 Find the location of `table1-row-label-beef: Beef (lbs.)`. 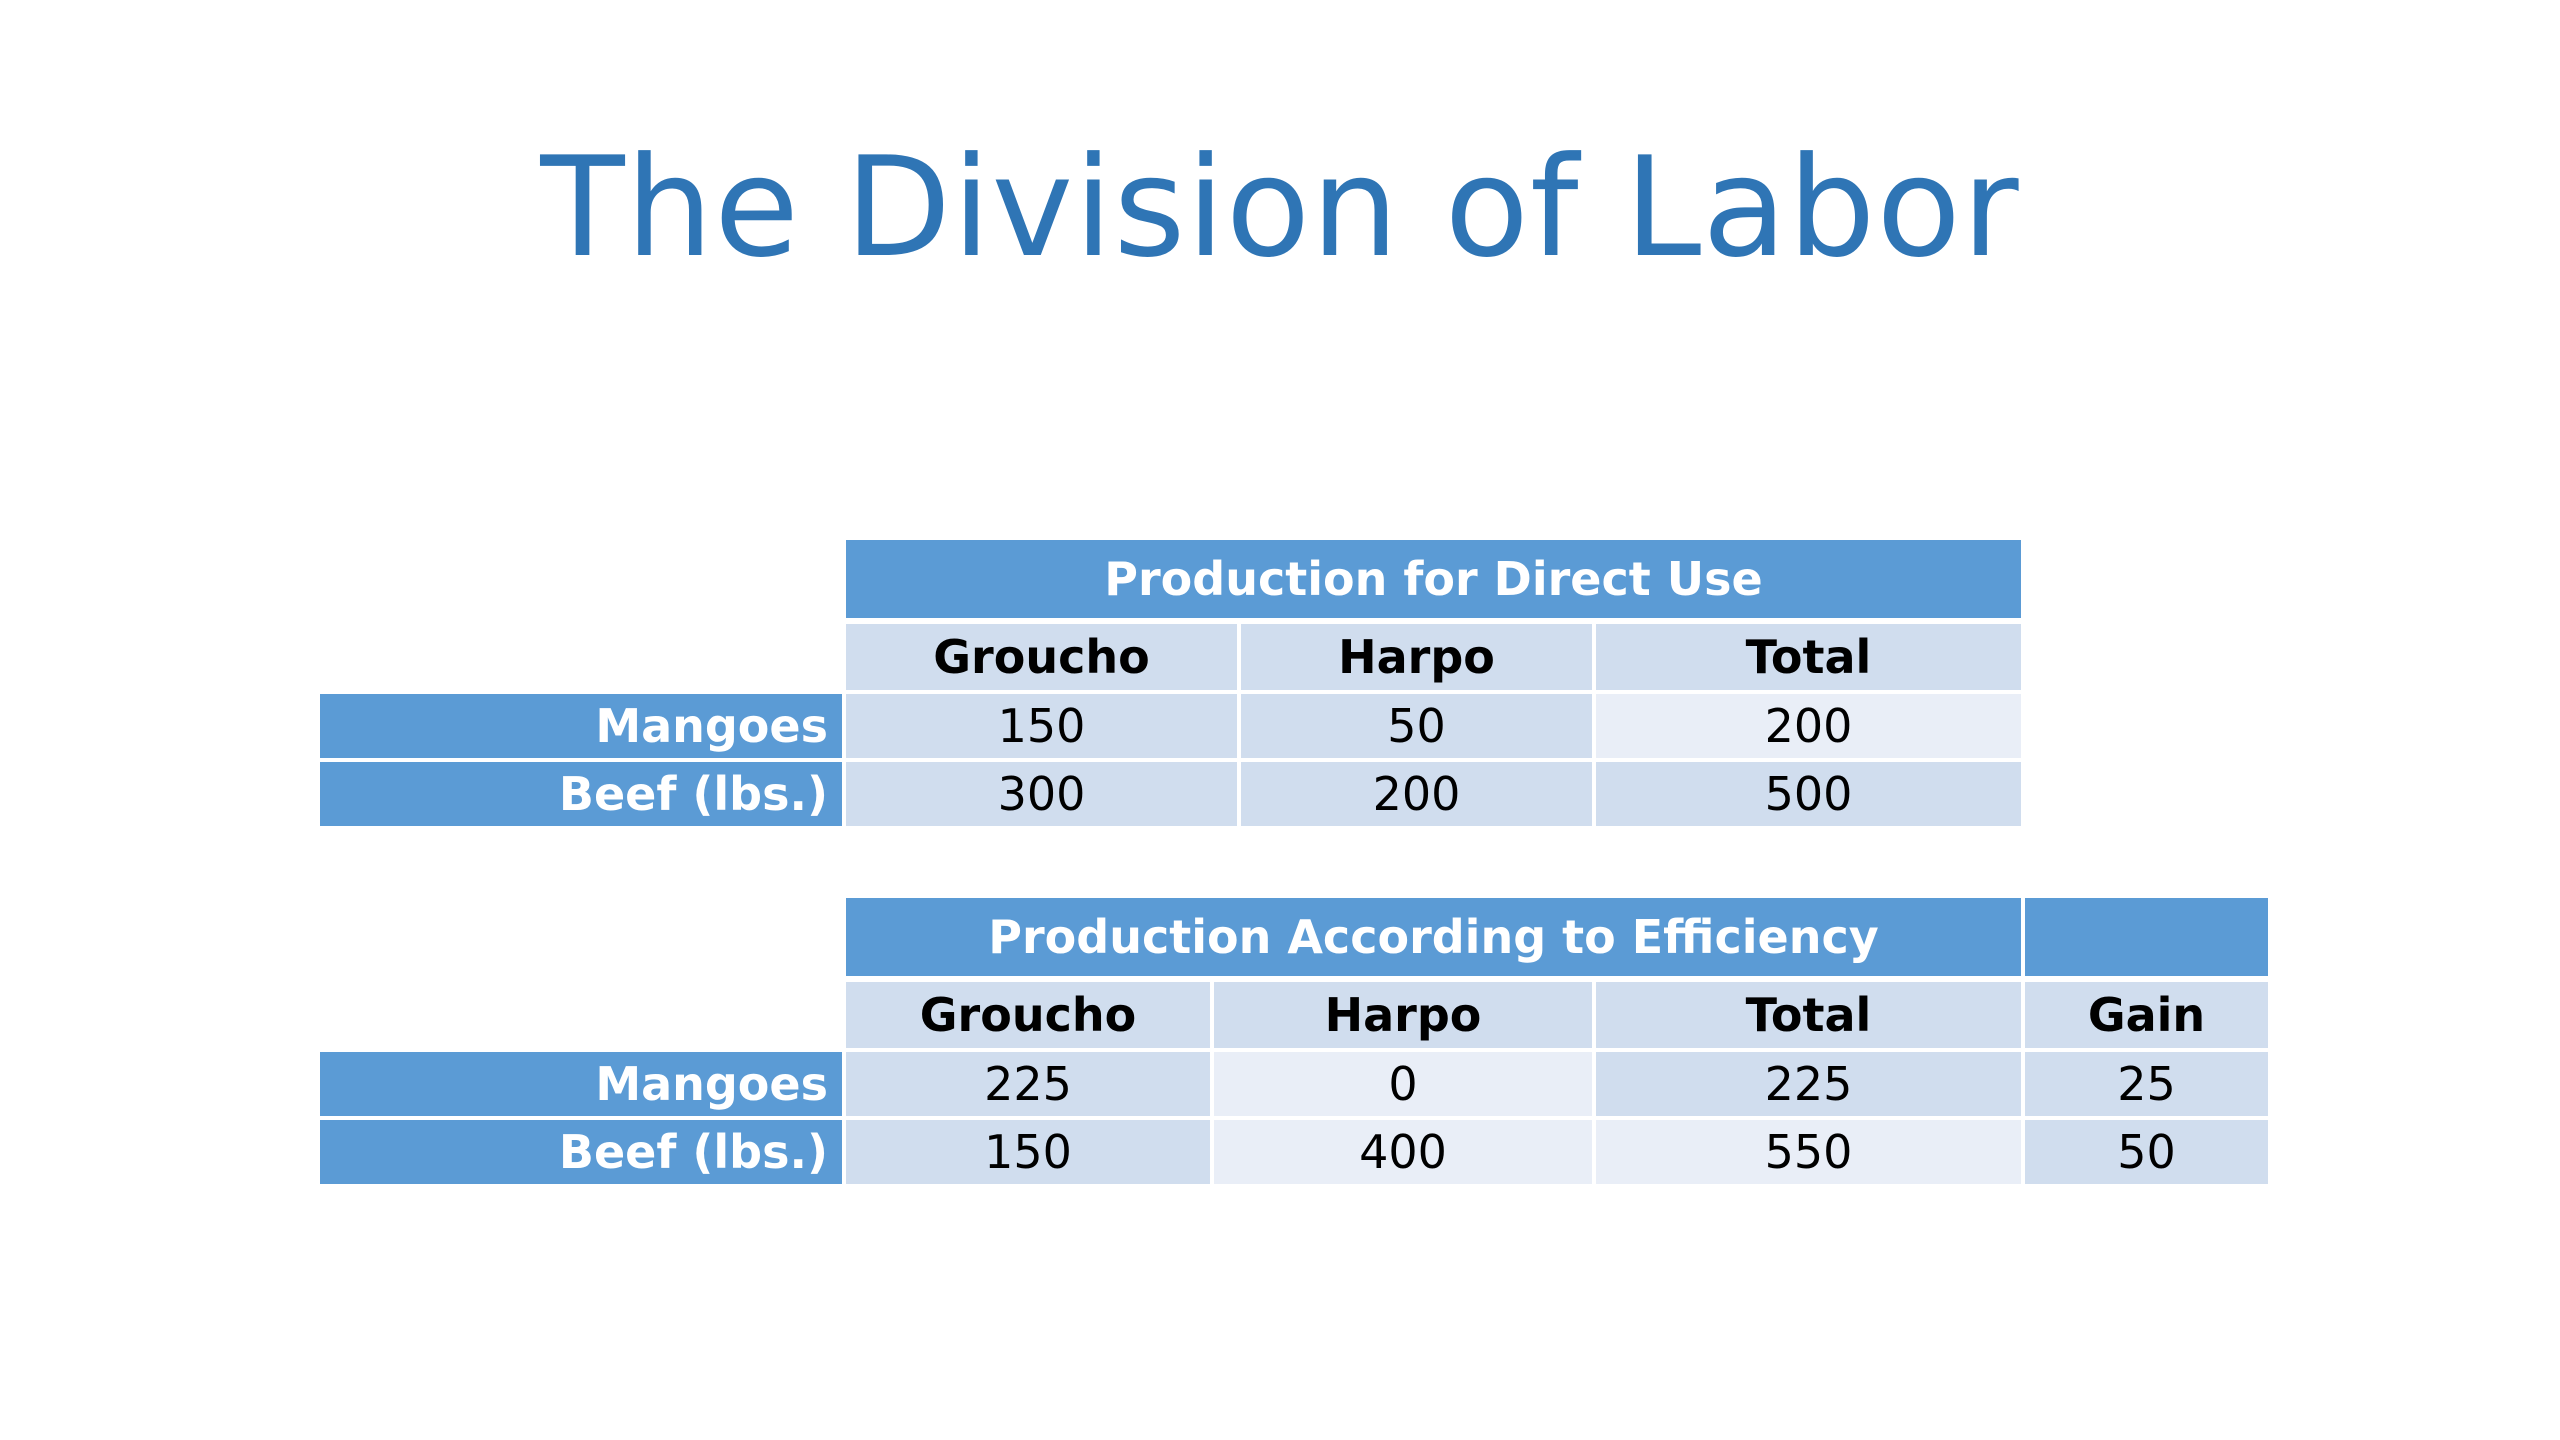

table1-row-label-beef: Beef (lbs.) is located at coordinates (581, 794).